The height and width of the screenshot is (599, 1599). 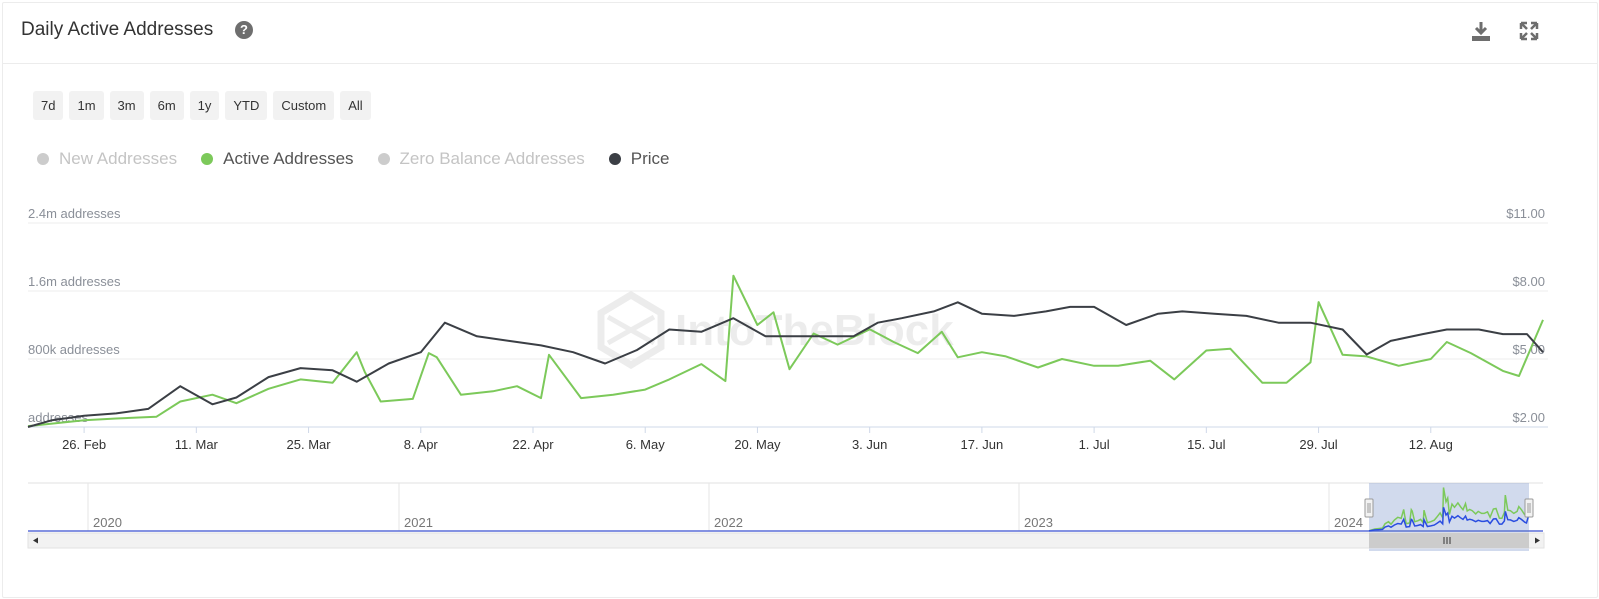 I want to click on legend-item-zero-balance-addresses: Zero Balance Addresses, so click(x=481, y=159).